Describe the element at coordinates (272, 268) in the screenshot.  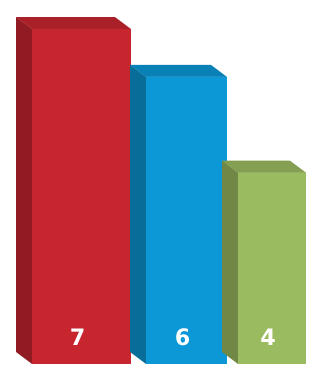
I see `bar-3-front` at that location.